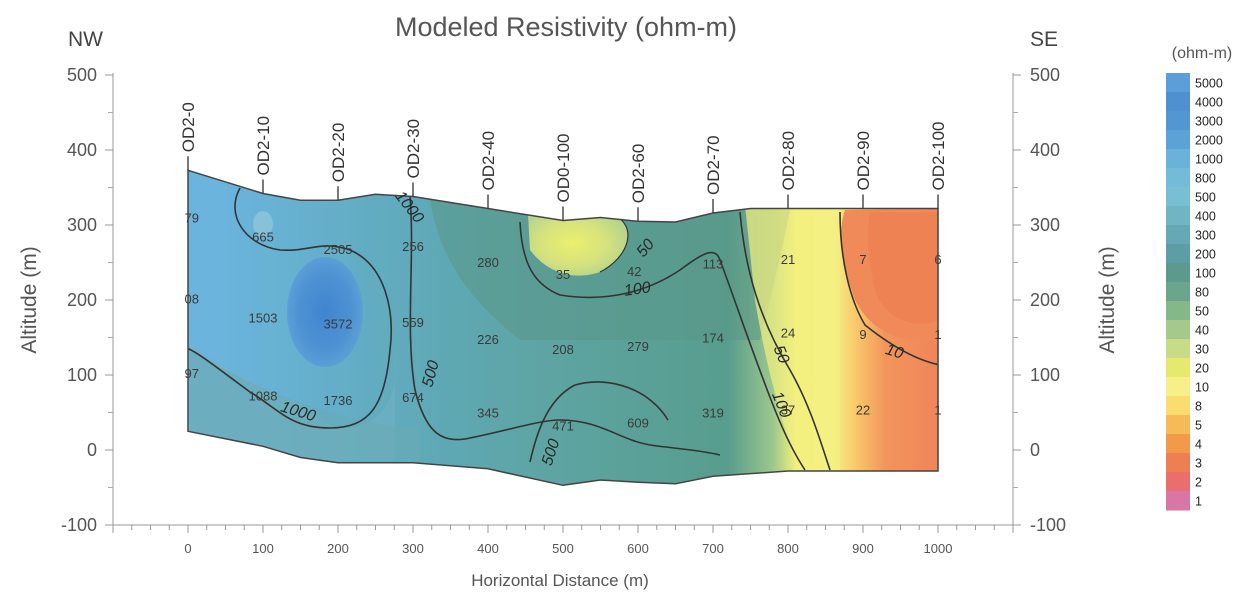 This screenshot has width=1244, height=595. Describe the element at coordinates (92, 450) in the screenshot. I see `y-tick-label-left: 0` at that location.